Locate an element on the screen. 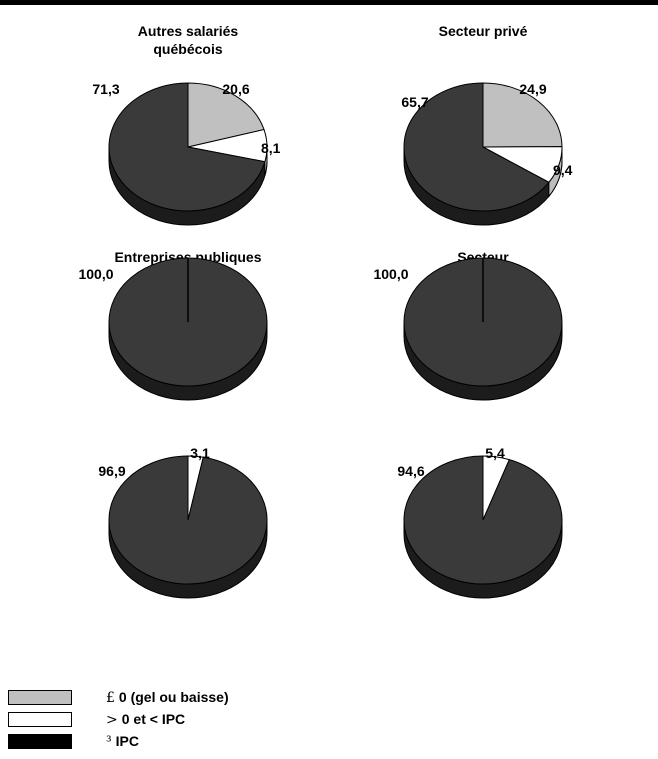 This screenshot has height=759, width=658. chart-title: québécois is located at coordinates (187, 49).